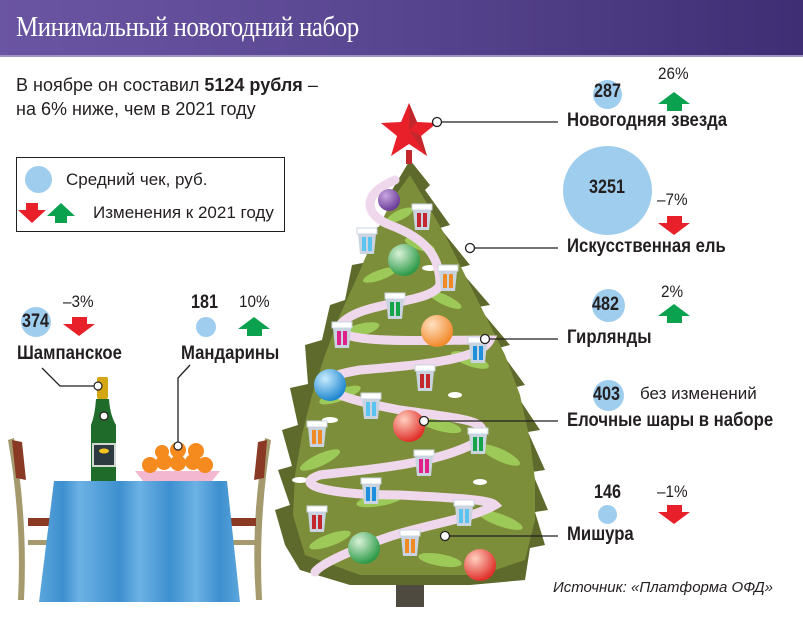  I want to click on label-balls: Елочные шары в наборе, so click(670, 420).